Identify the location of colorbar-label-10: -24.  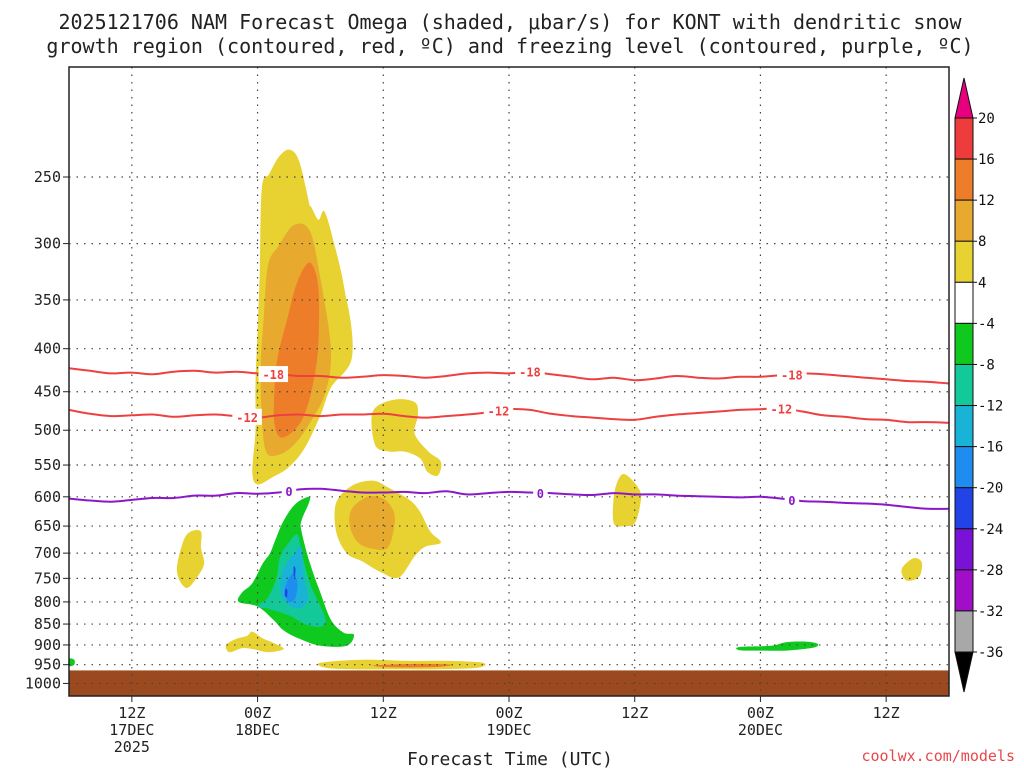
(990, 530).